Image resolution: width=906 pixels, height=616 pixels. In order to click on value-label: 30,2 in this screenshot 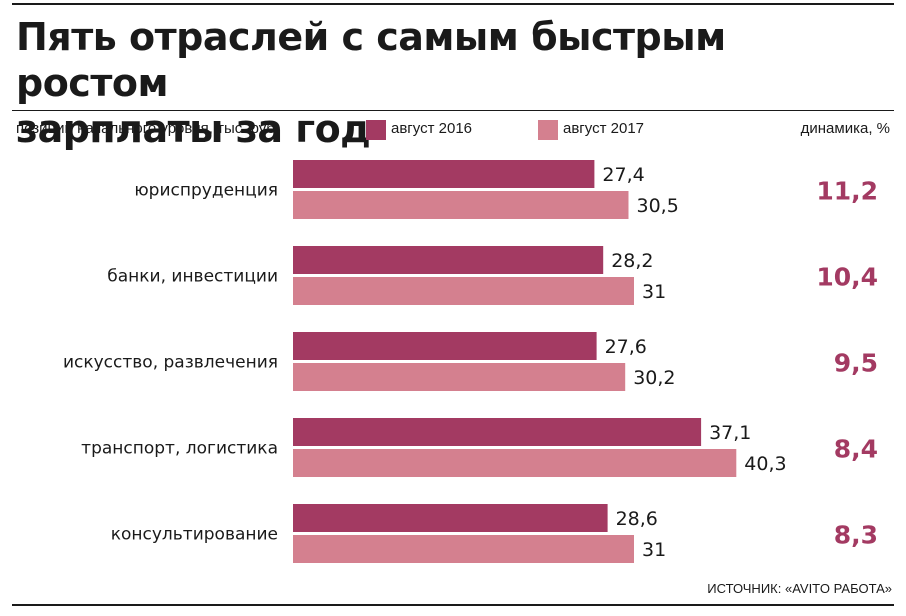, I will do `click(654, 378)`.